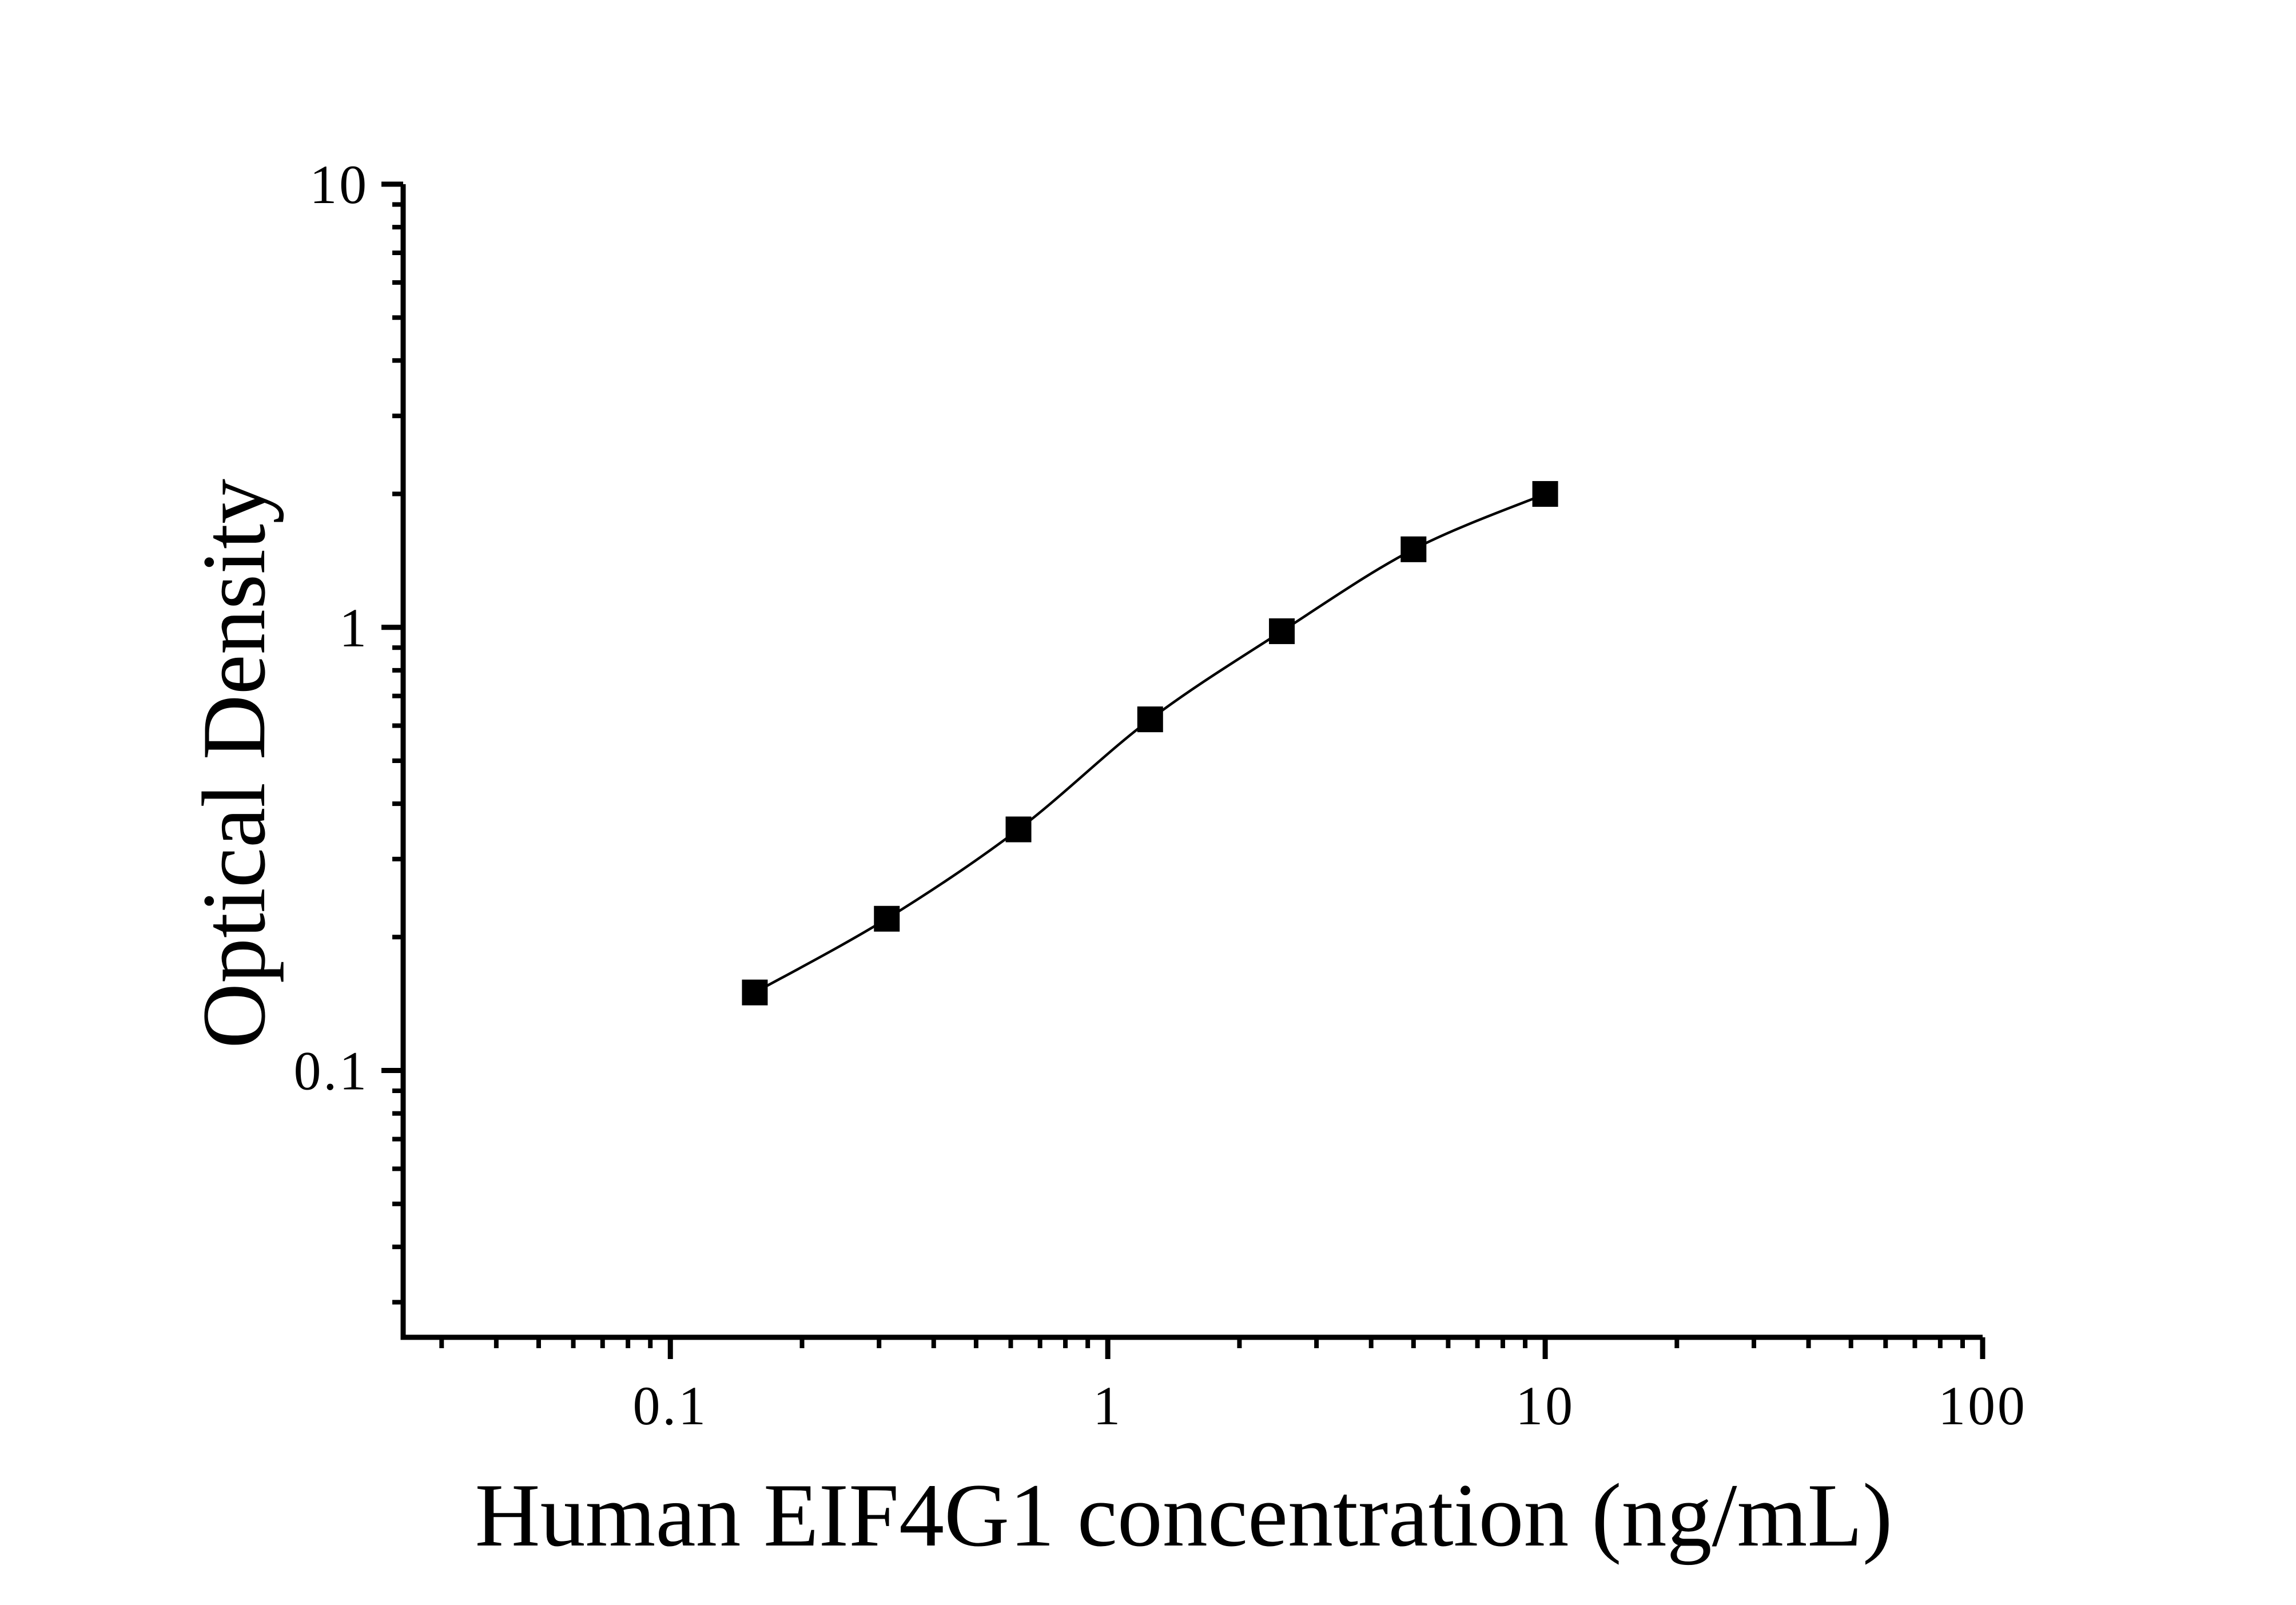 The height and width of the screenshot is (1605, 2296). What do you see at coordinates (1982, 1405) in the screenshot?
I see `x-tick-label: 100` at bounding box center [1982, 1405].